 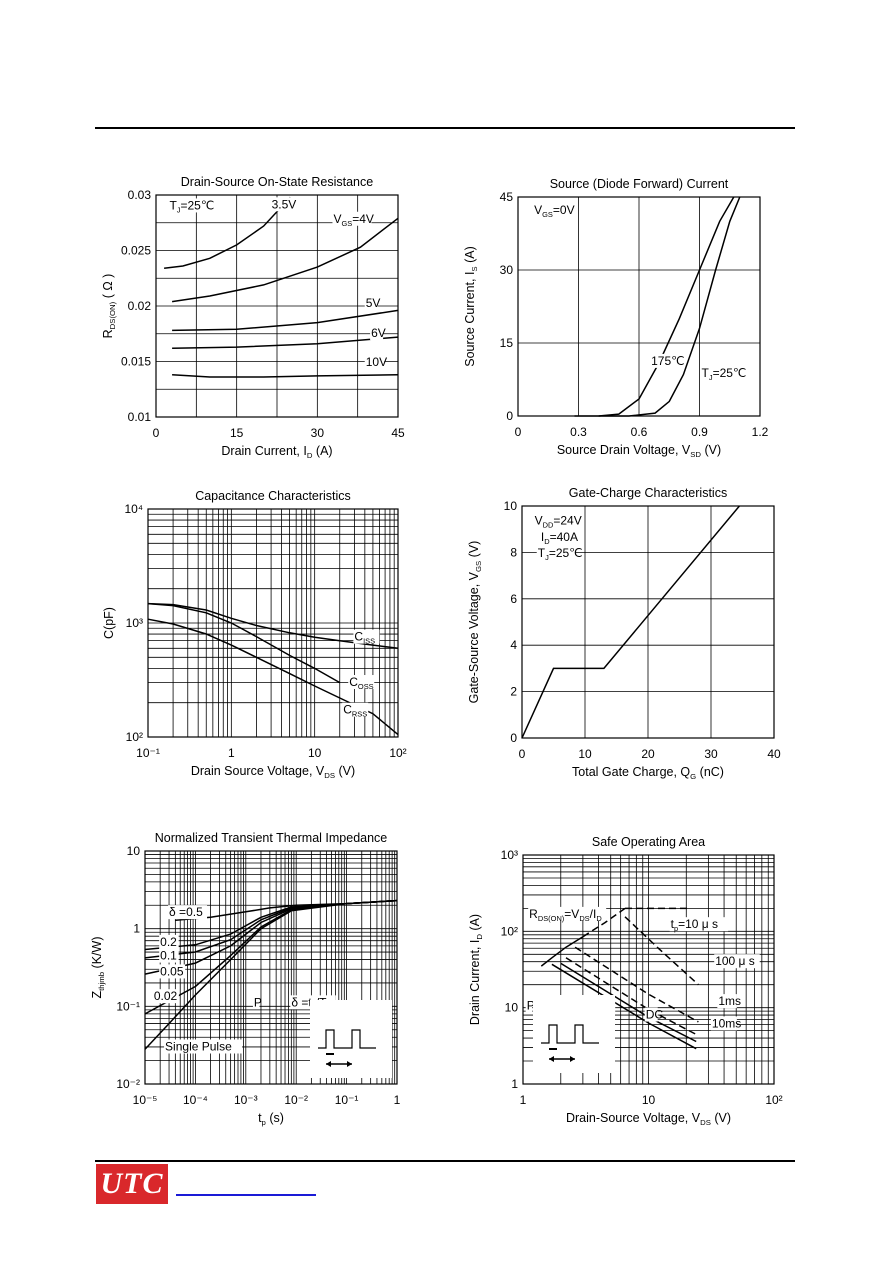 What do you see at coordinates (134, 623) in the screenshot?
I see `y-tick-label: 10³` at bounding box center [134, 623].